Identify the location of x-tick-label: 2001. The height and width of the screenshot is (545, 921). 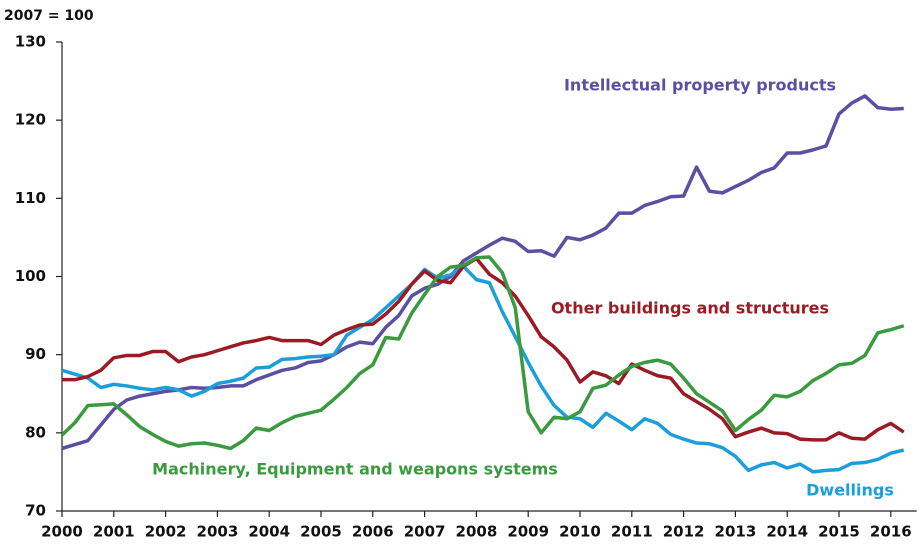
(114, 532).